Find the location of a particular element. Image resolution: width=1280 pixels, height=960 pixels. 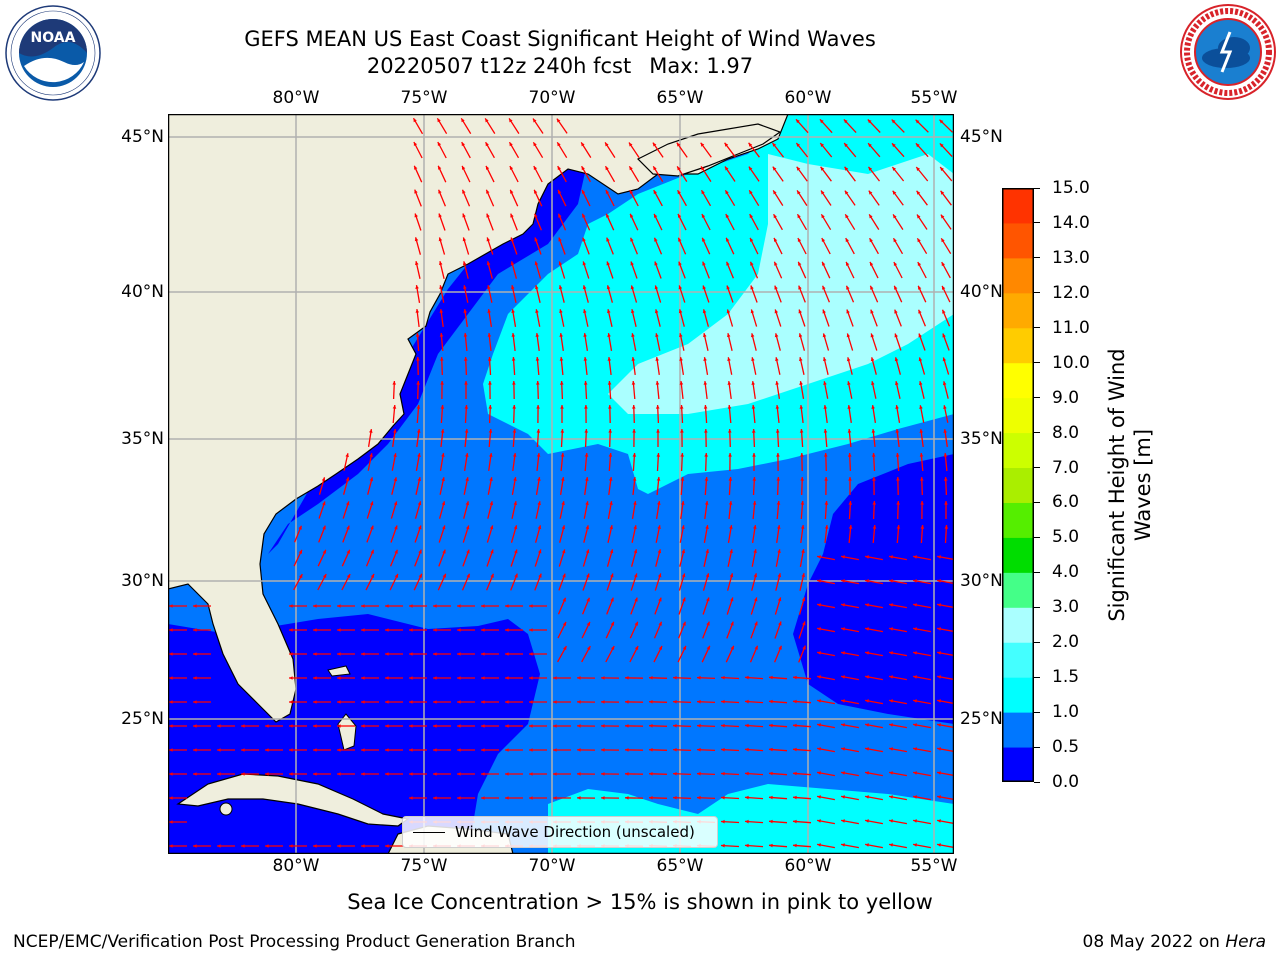

lat-label-right: 25°N is located at coordinates (981, 719).